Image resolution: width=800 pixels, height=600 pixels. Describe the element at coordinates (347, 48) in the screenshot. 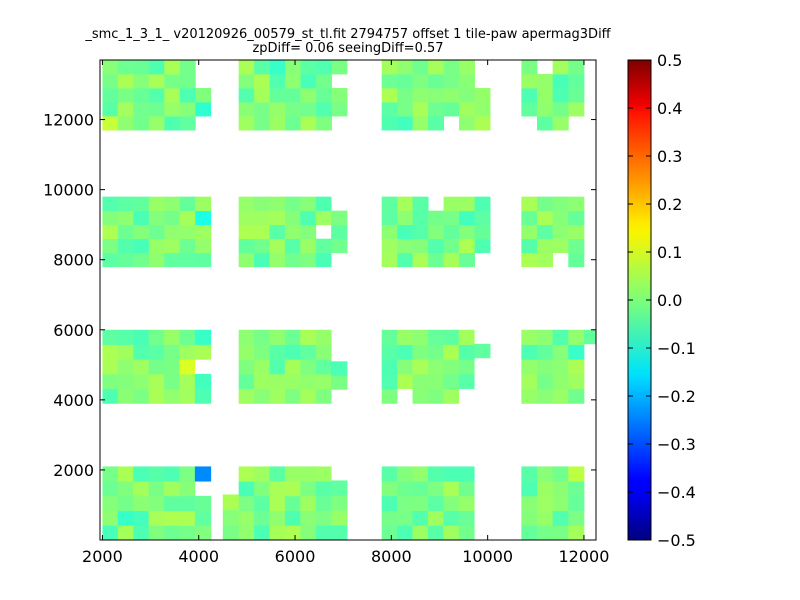

I see `chart-title-line2: zpDiff= 0.06 seeingDiff=0.57` at that location.